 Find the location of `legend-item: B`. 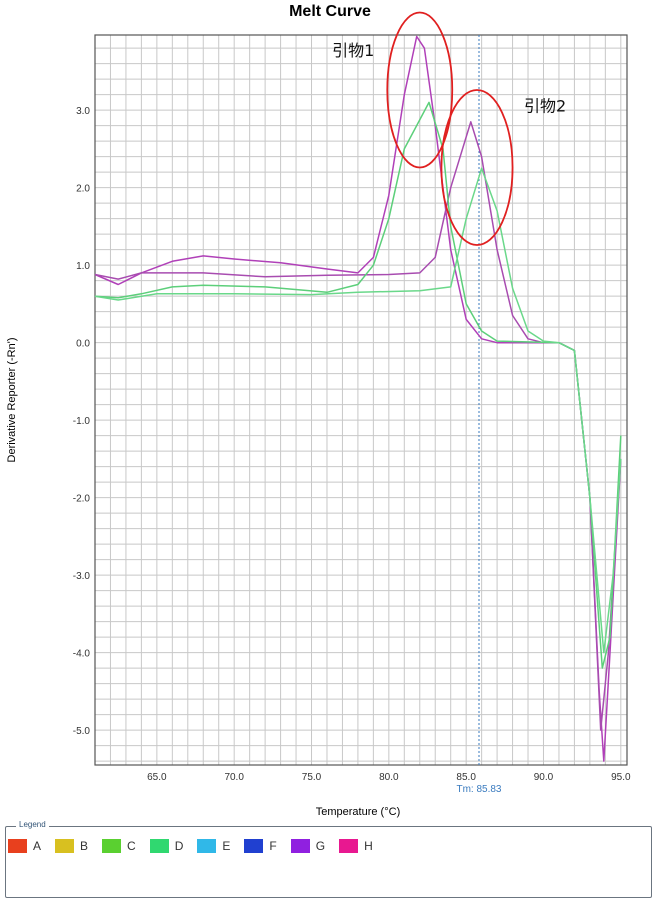

legend-item: B is located at coordinates (71, 846).